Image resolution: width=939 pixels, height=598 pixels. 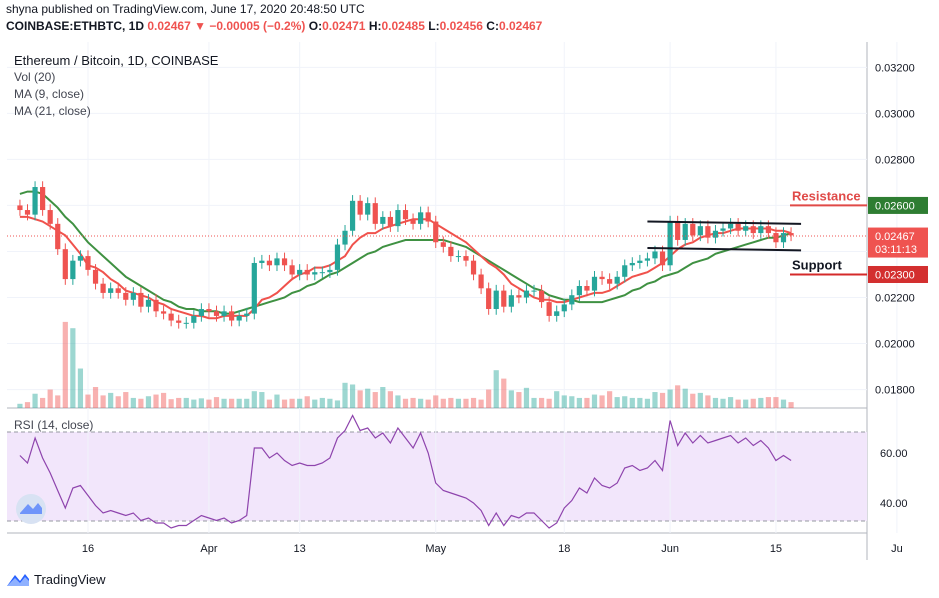 I want to click on watermark-mark, so click(x=31, y=508).